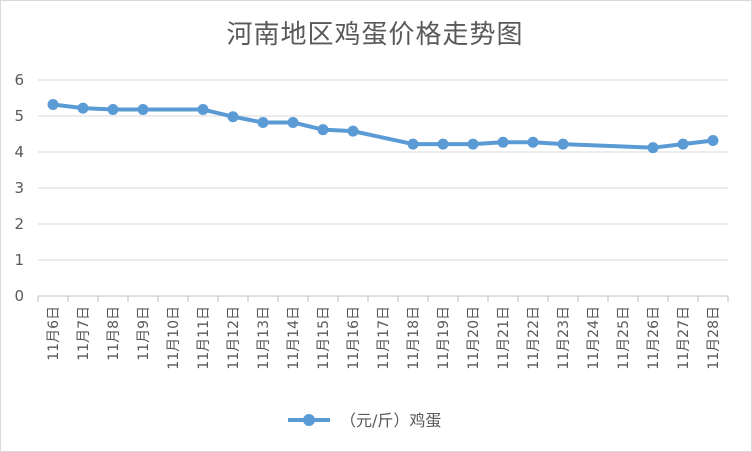 The height and width of the screenshot is (452, 752). I want to click on chart-title: 河南地区鸡蛋价格走势图, so click(375, 35).